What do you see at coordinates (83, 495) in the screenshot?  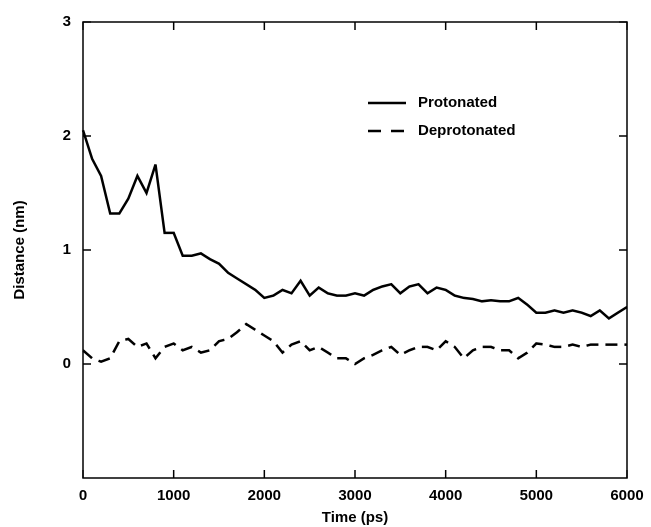 I see `x-tick-label: 0` at bounding box center [83, 495].